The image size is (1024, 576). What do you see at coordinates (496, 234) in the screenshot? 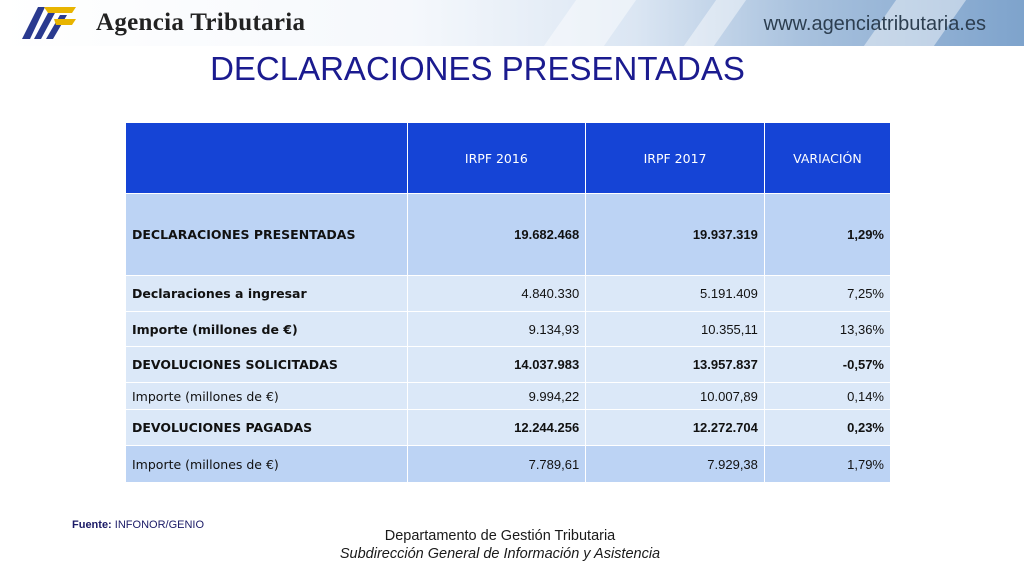
I see `irpf-2016-cell: 19.682.468` at bounding box center [496, 234].